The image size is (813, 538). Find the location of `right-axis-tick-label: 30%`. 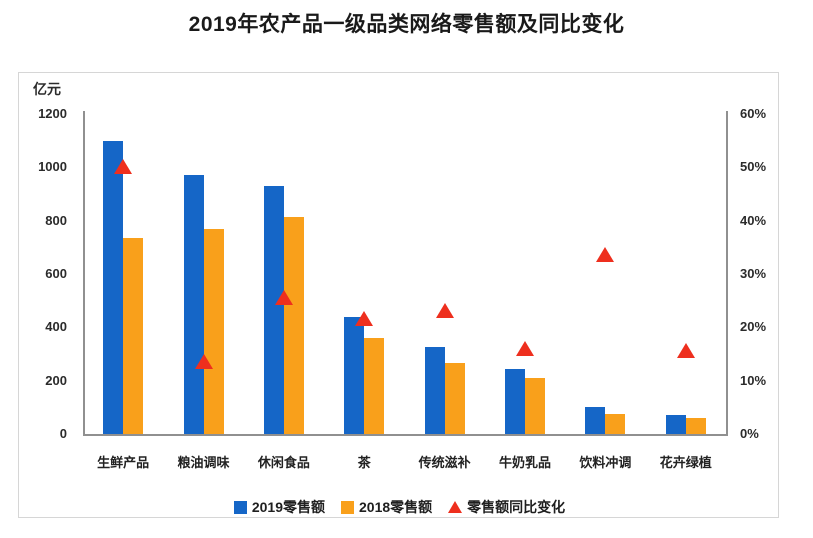

right-axis-tick-label: 30% is located at coordinates (753, 273).